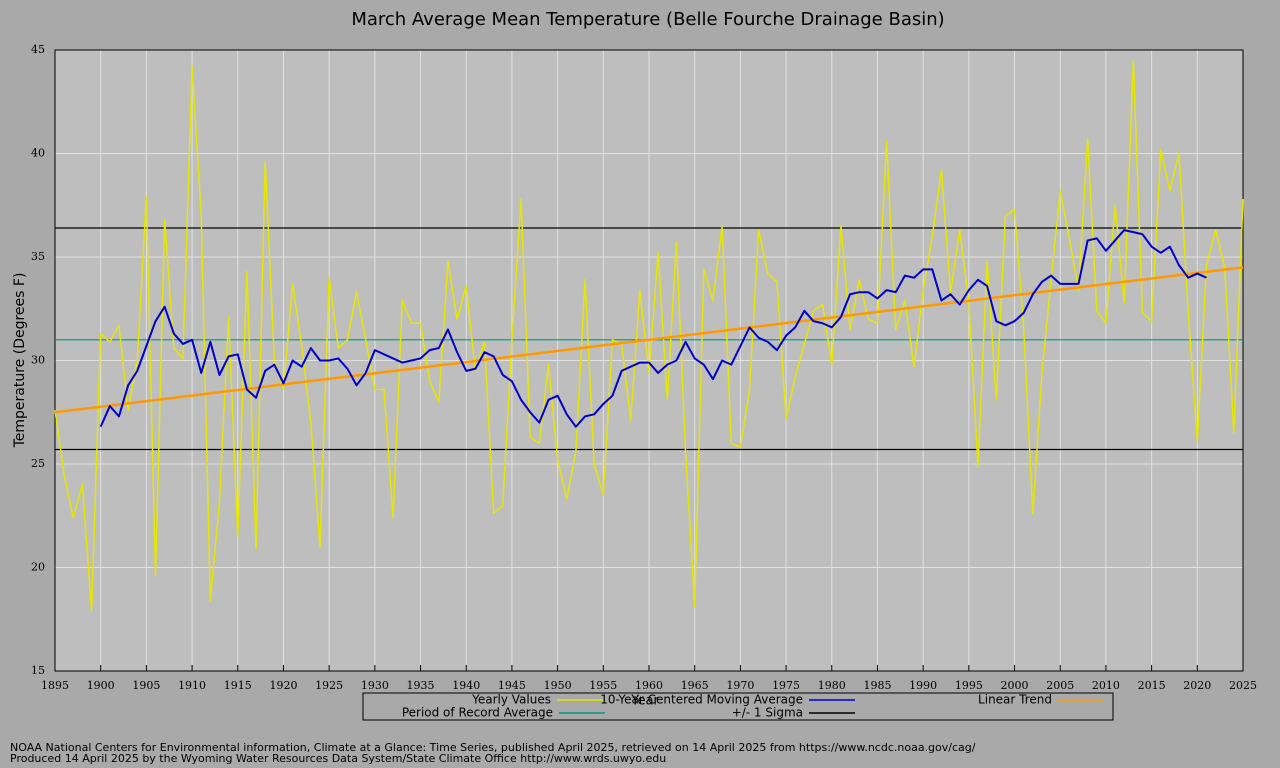  I want to click on x-tick-label: 1960, so click(649, 685).